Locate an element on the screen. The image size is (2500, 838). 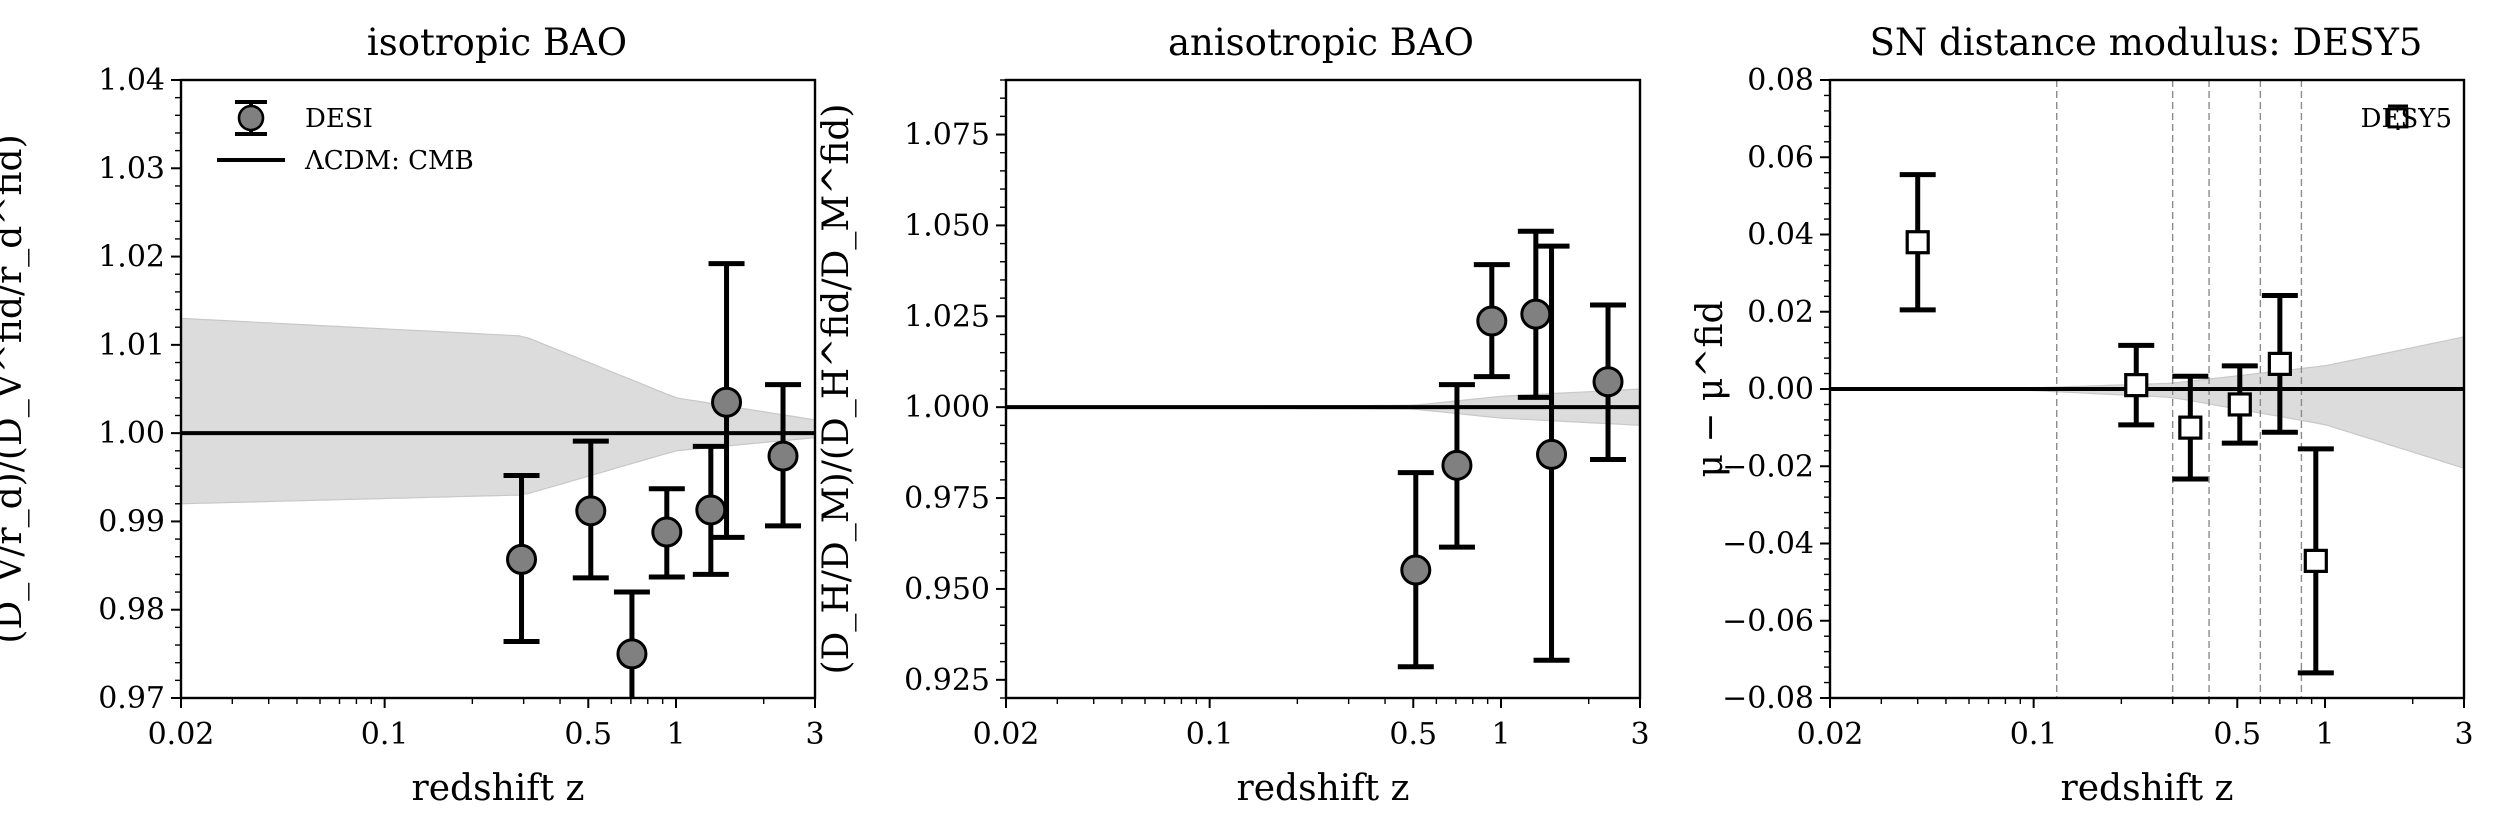
legend: DESI ΛCDM: CMB is located at coordinates (345, 138).